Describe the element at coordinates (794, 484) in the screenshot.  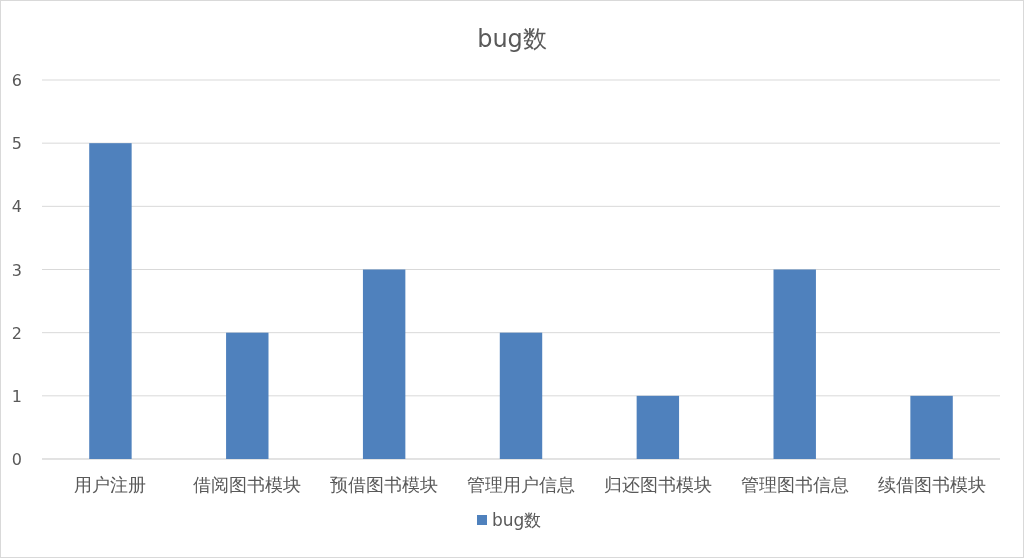
I see `x-tick-label: 管理图书信息` at that location.